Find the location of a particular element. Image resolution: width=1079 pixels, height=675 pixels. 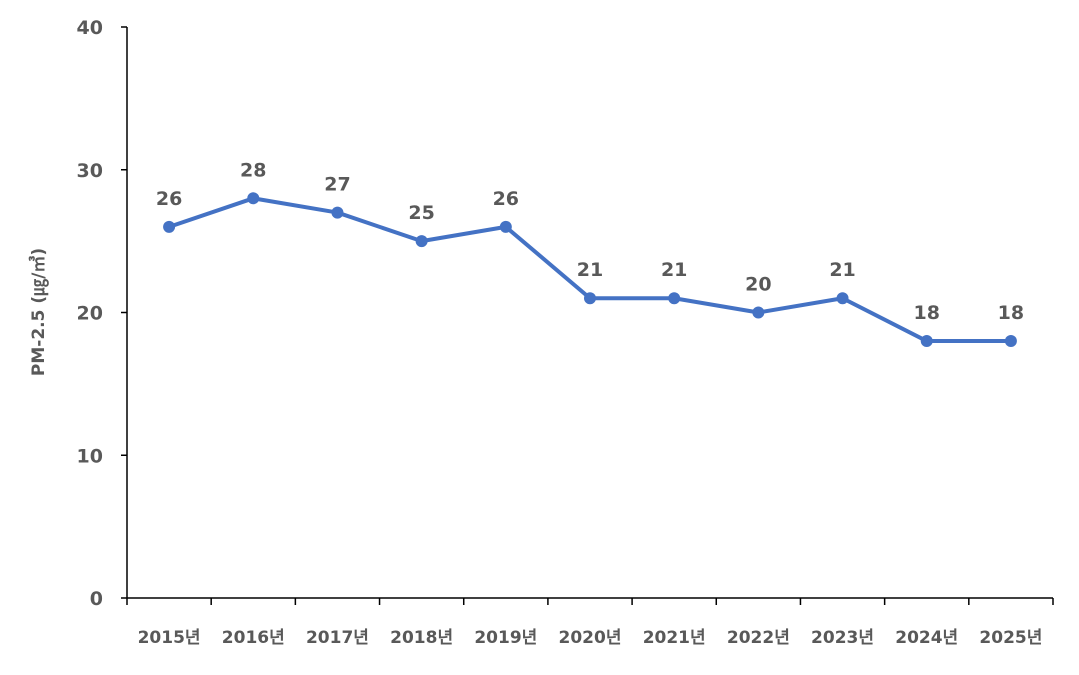

x-tick-label: 2024년 is located at coordinates (926, 638).